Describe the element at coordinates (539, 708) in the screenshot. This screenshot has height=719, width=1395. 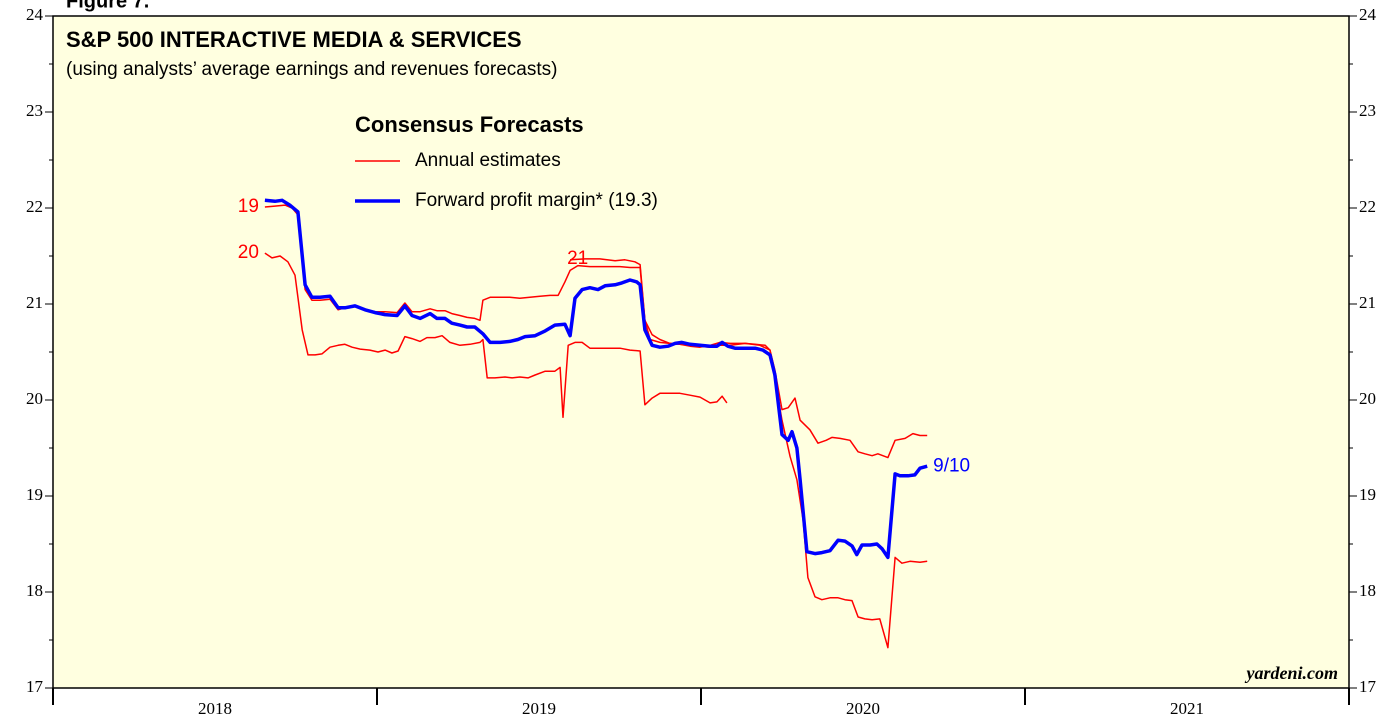
I see `x-tick-label: 2019` at that location.